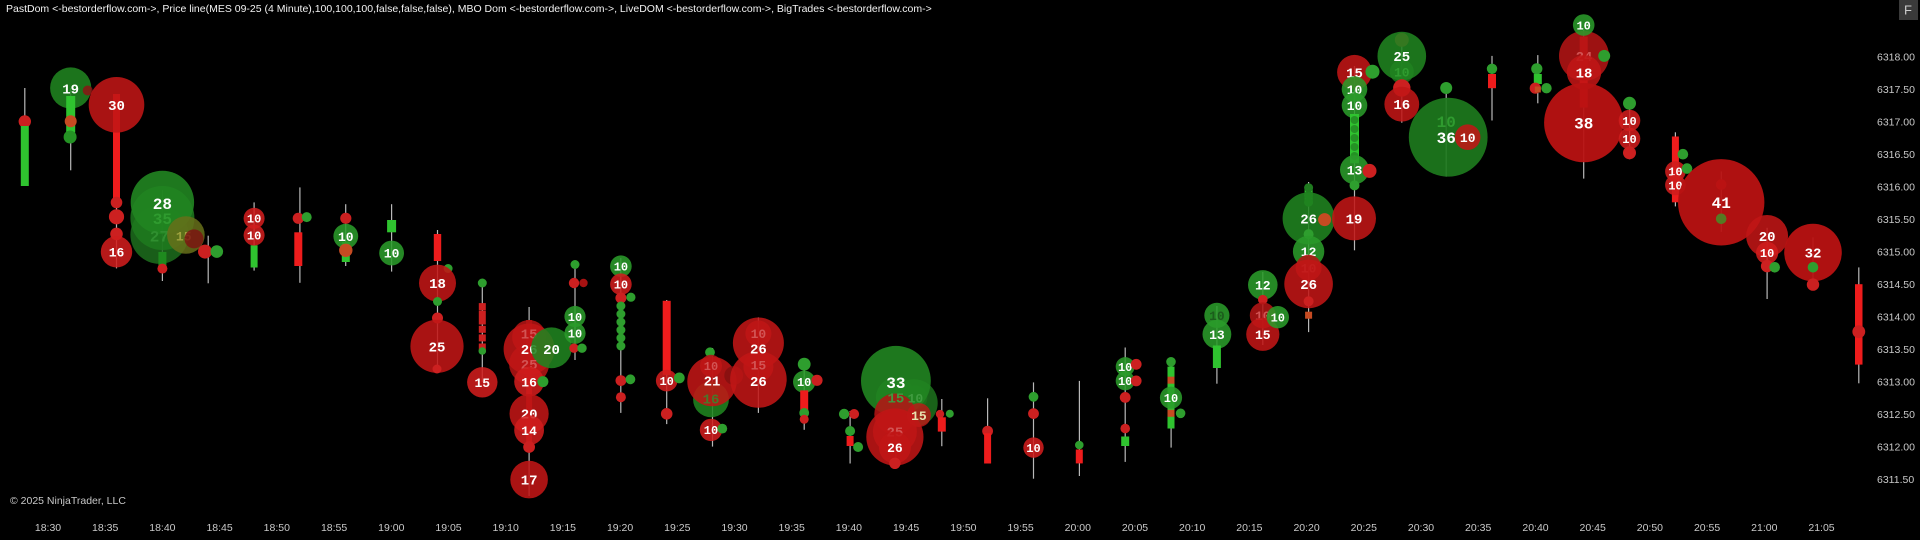 The image size is (1920, 540). What do you see at coordinates (1896, 155) in the screenshot?
I see `svg-text: 6316.50` at bounding box center [1896, 155].